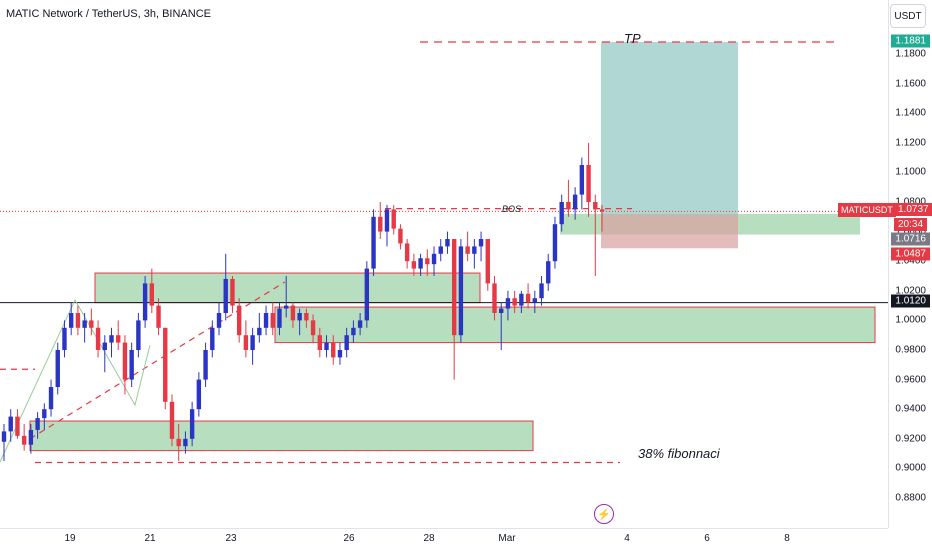  What do you see at coordinates (108, 14) in the screenshot?
I see `symbol-title: MATIC Network / TetherUS, 3h, BINANCE` at bounding box center [108, 14].